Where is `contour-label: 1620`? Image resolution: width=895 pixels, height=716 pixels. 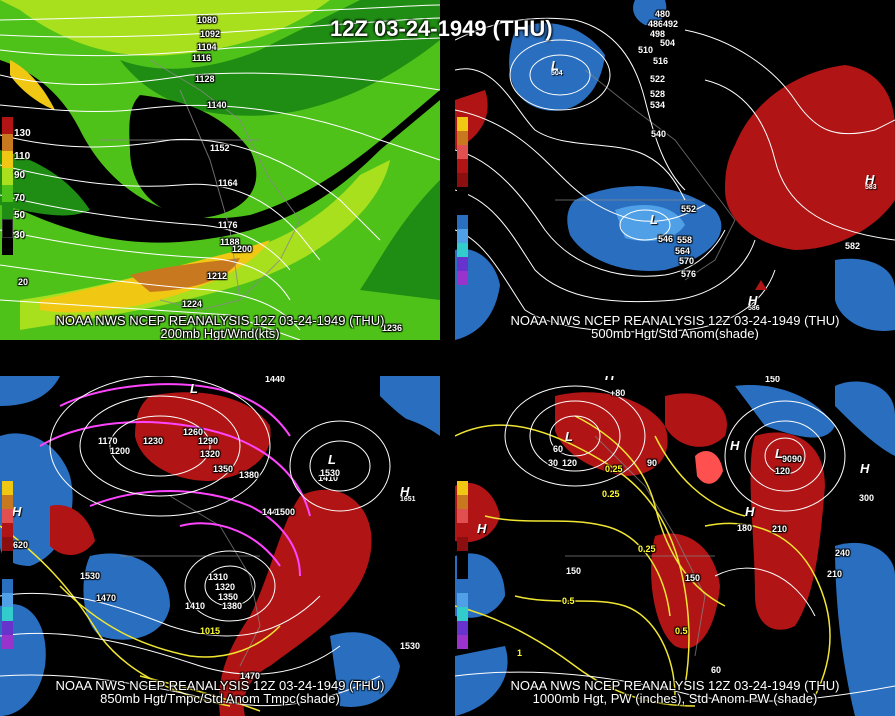
contour-label: 1620 is located at coordinates (18, 545).